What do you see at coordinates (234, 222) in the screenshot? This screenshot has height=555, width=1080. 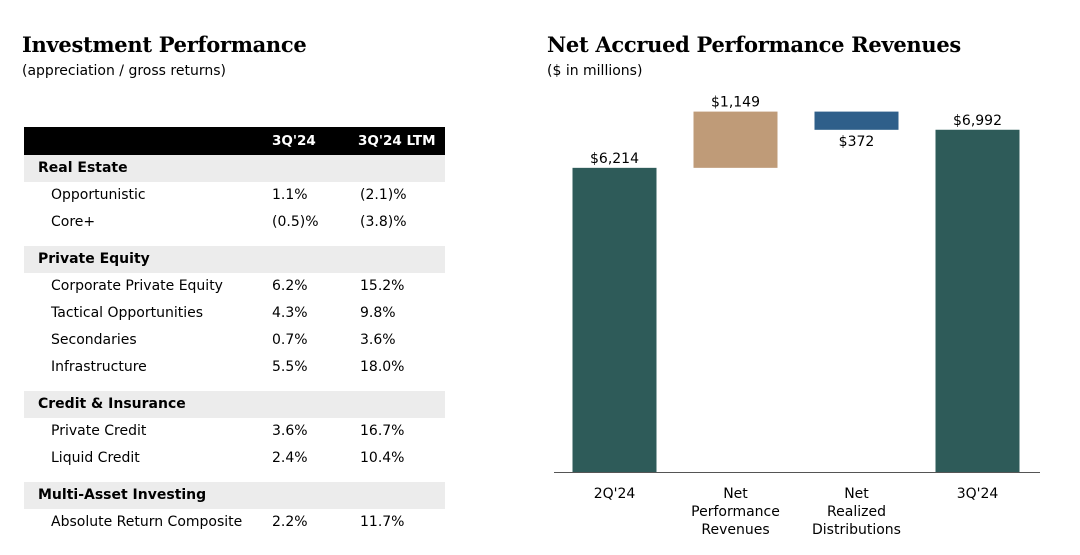 I see `table-row: Core+ (0.5)% (3.8)%` at bounding box center [234, 222].